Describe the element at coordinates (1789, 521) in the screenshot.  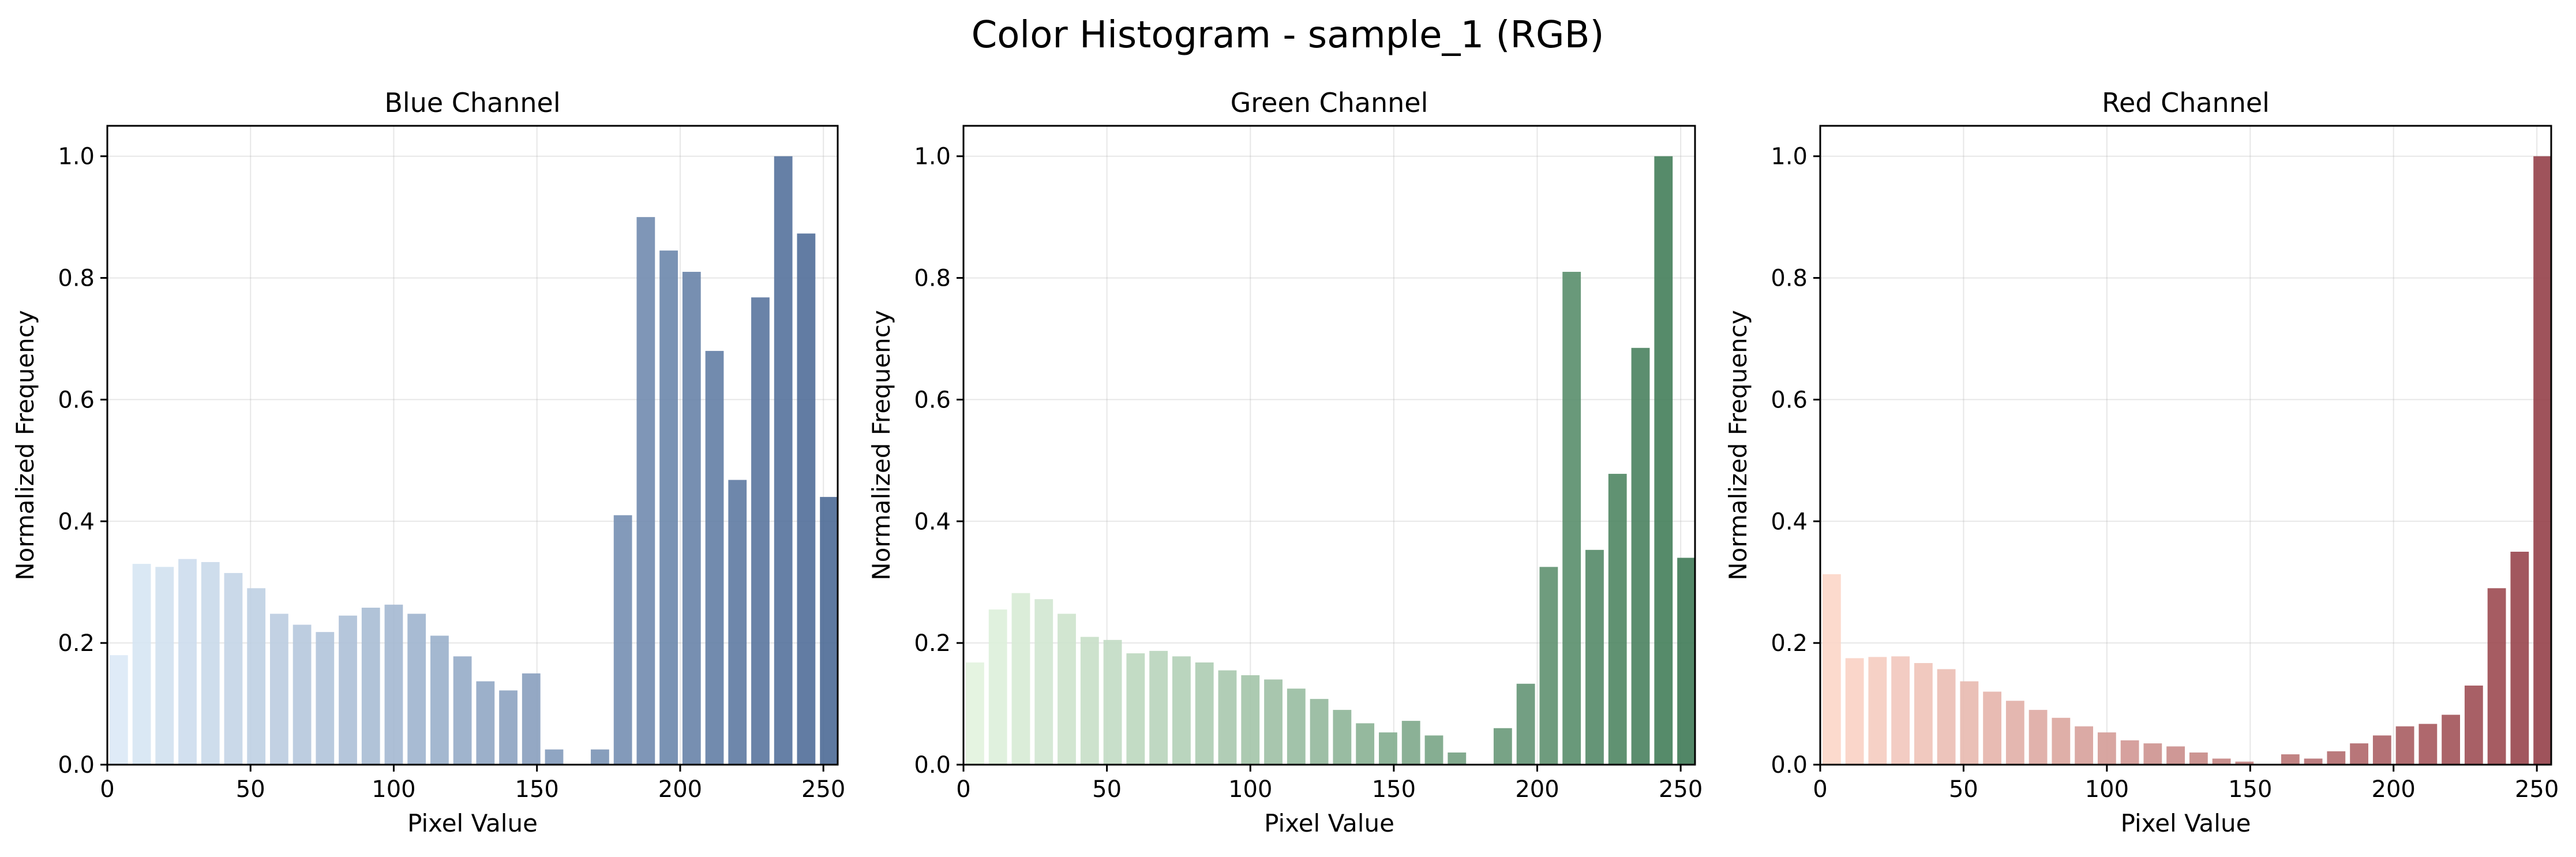
I see `red-y-tick-label: 0.4` at that location.